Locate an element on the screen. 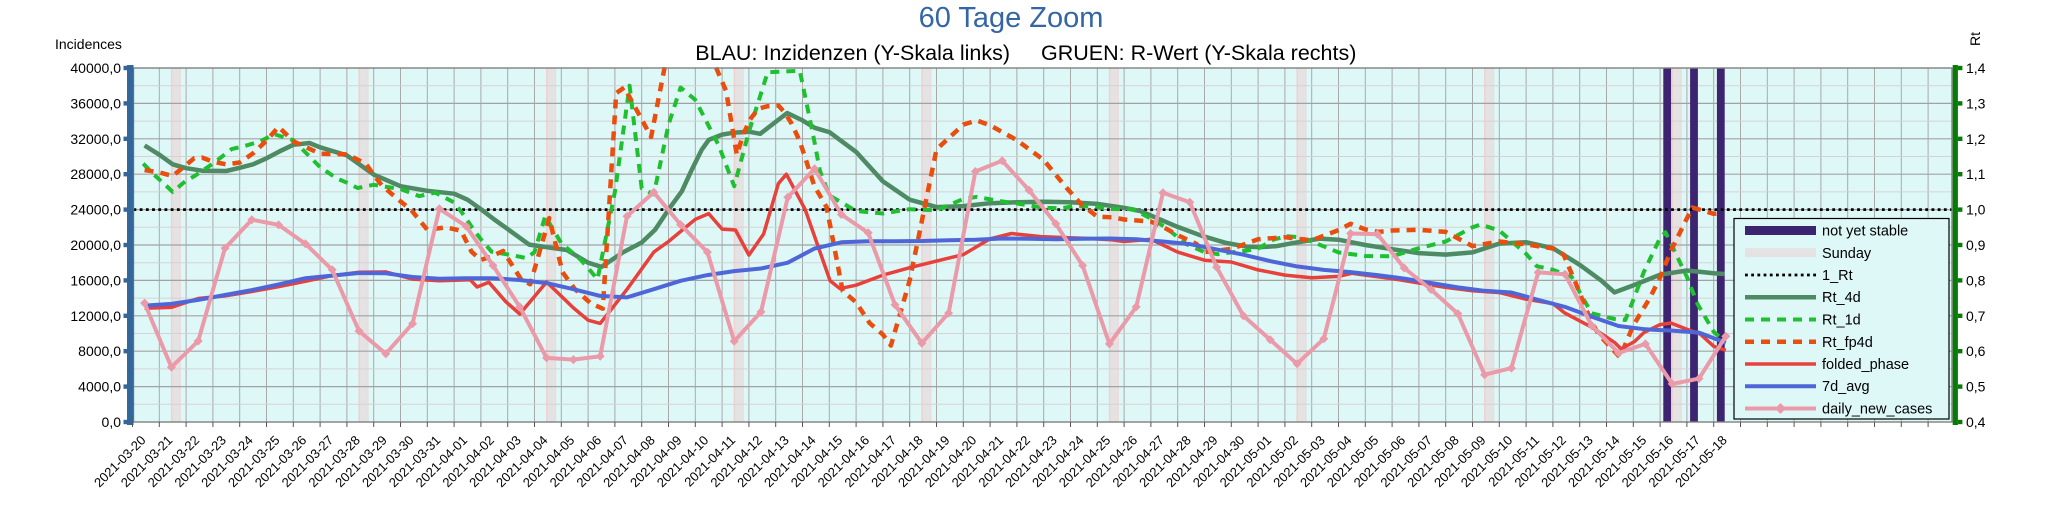 This screenshot has height=527, width=2048. svg-text: 40000,0 is located at coordinates (95, 68).